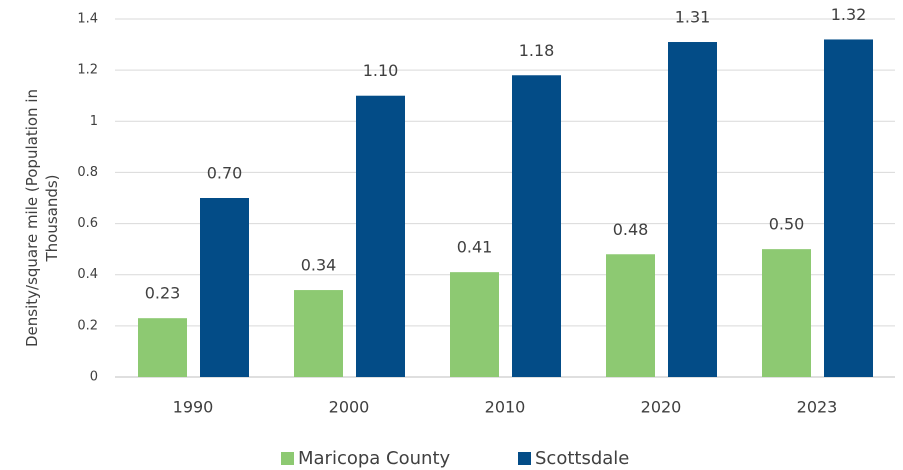 The image size is (903, 470). I want to click on x-tick-label: 2020, so click(661, 407).